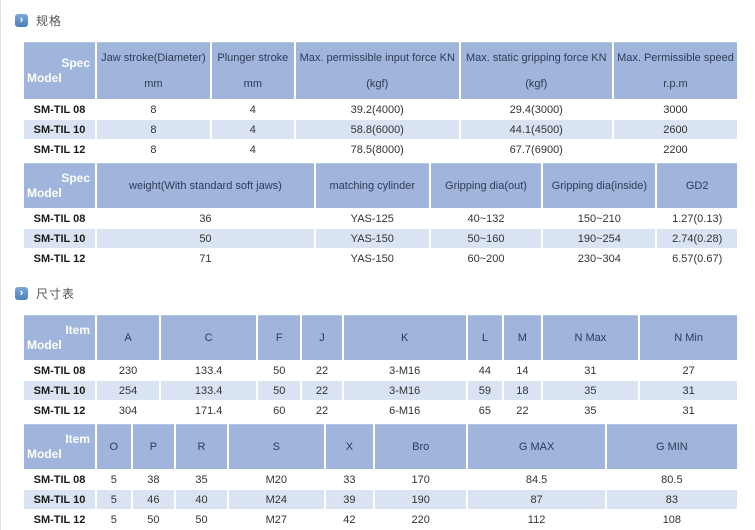  What do you see at coordinates (420, 479) in the screenshot?
I see `cell: 170` at bounding box center [420, 479].